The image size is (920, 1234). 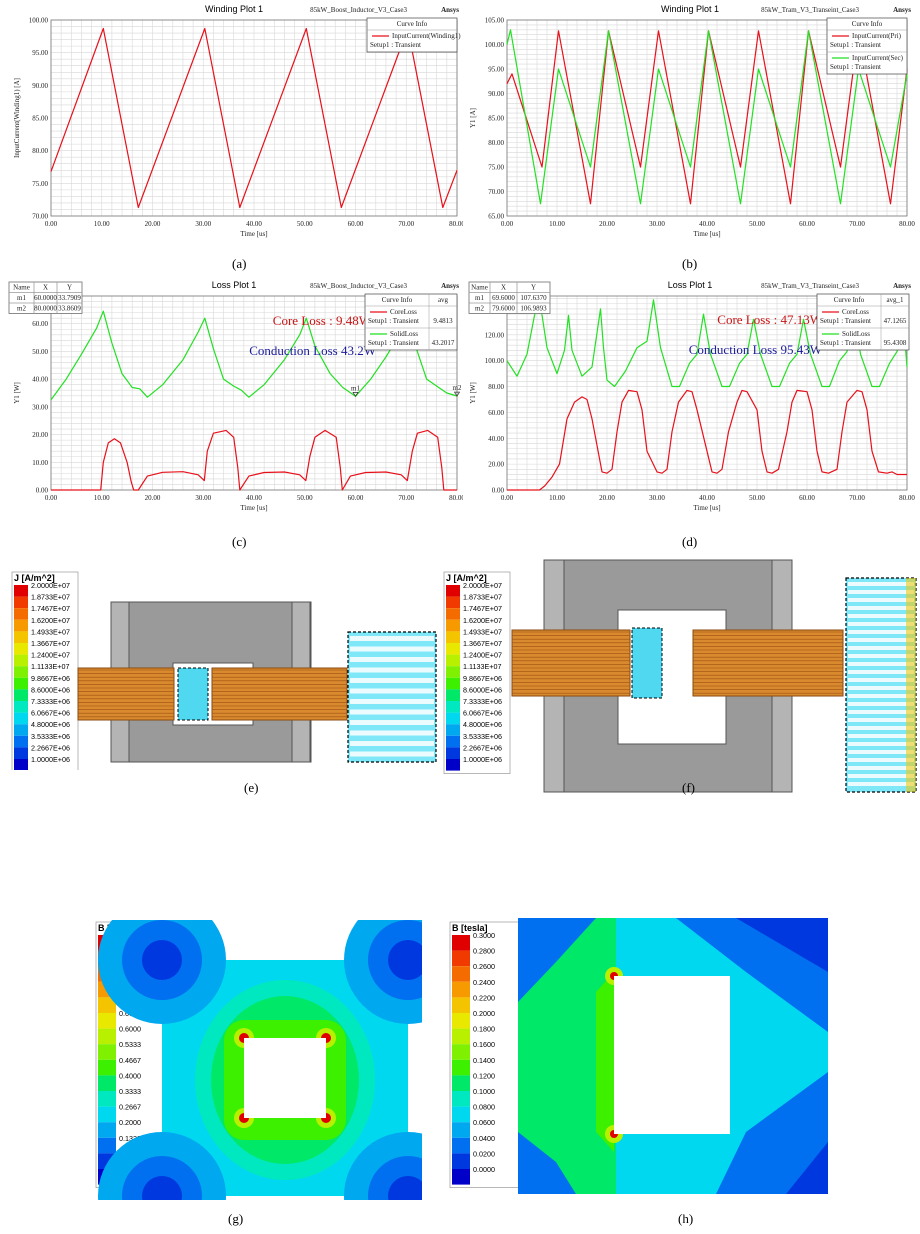 What do you see at coordinates (571, 663) in the screenshot?
I see `winding-left` at bounding box center [571, 663].